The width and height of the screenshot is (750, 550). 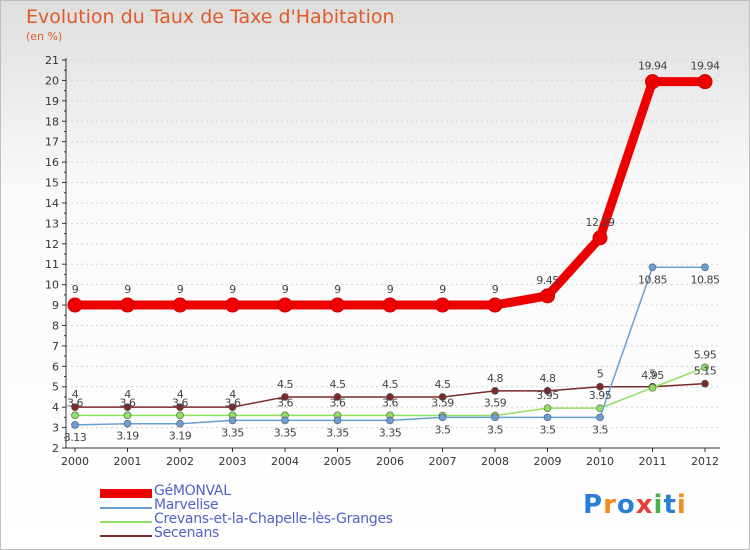 I want to click on y-tick-label: 12, so click(x=52, y=244).